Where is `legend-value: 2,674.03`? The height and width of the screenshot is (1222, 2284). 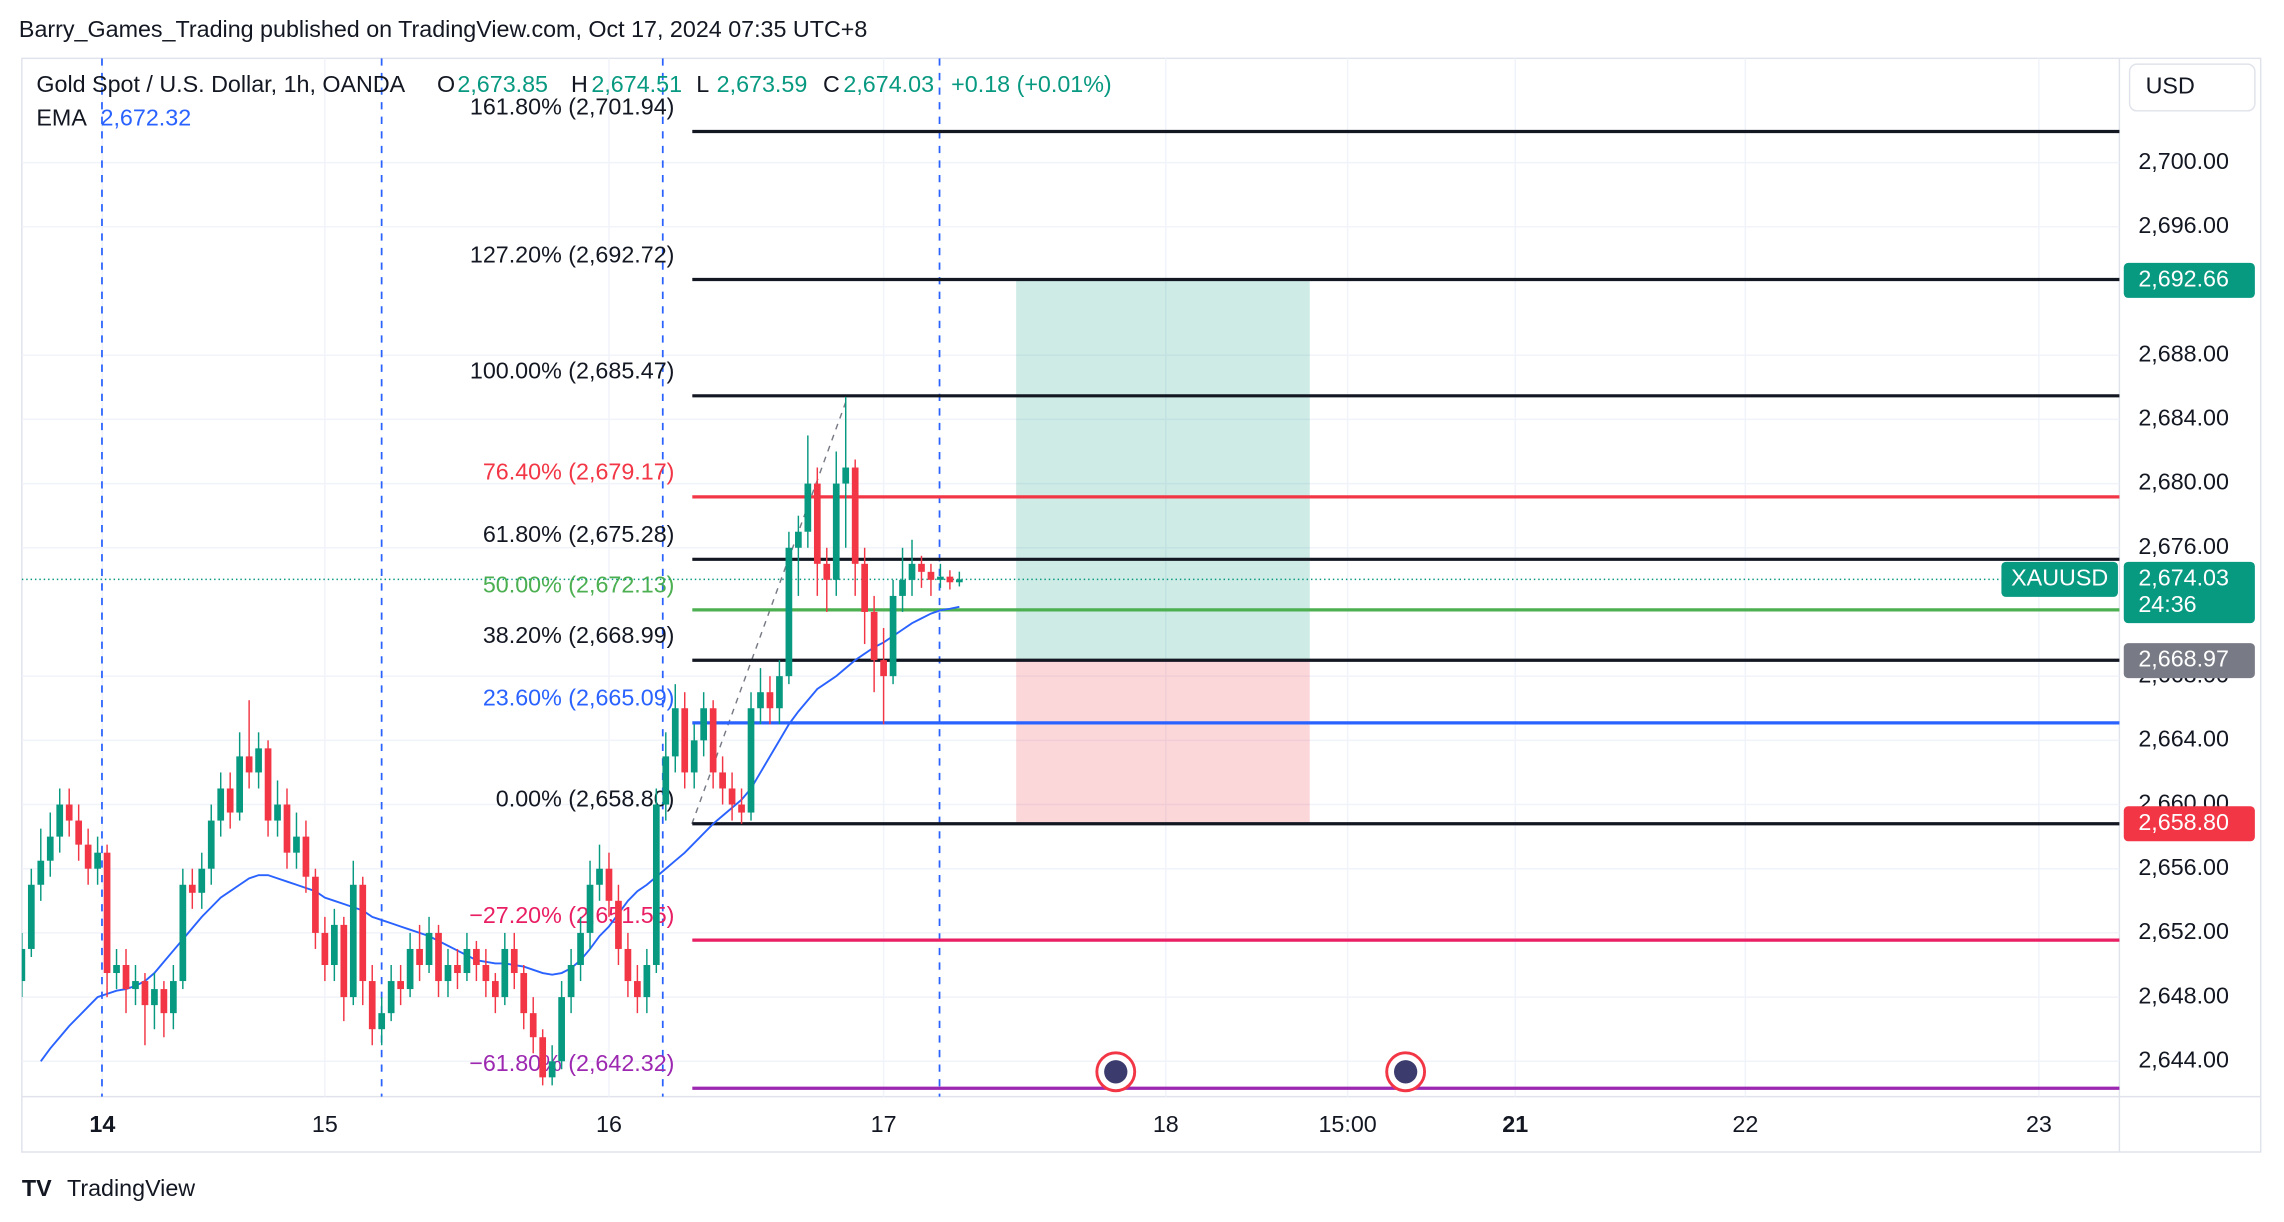
legend-value: 2,674.03 is located at coordinates (888, 84).